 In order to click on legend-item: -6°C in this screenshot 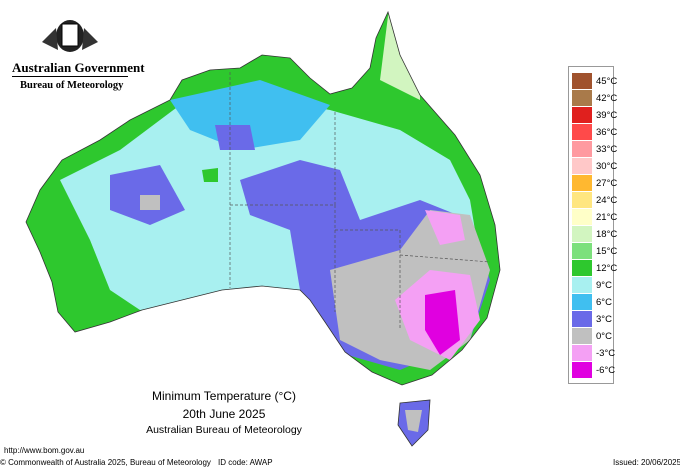, I will do `click(594, 370)`.